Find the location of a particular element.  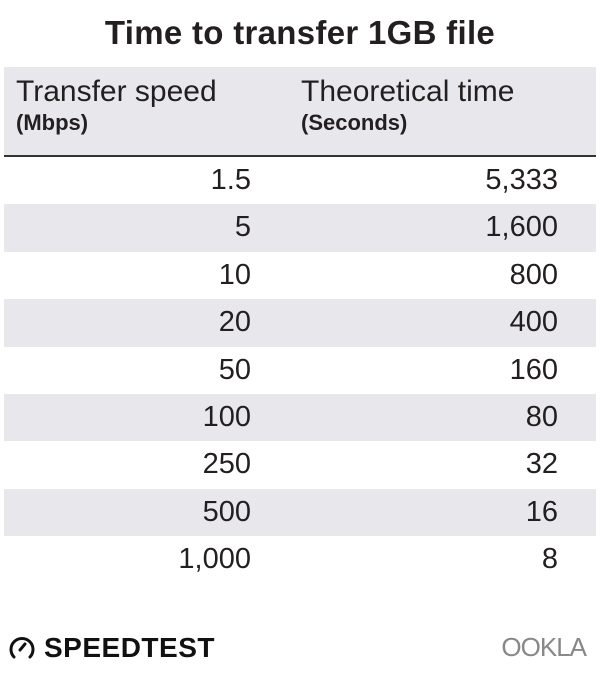

time-cell: 80 is located at coordinates (541, 416).